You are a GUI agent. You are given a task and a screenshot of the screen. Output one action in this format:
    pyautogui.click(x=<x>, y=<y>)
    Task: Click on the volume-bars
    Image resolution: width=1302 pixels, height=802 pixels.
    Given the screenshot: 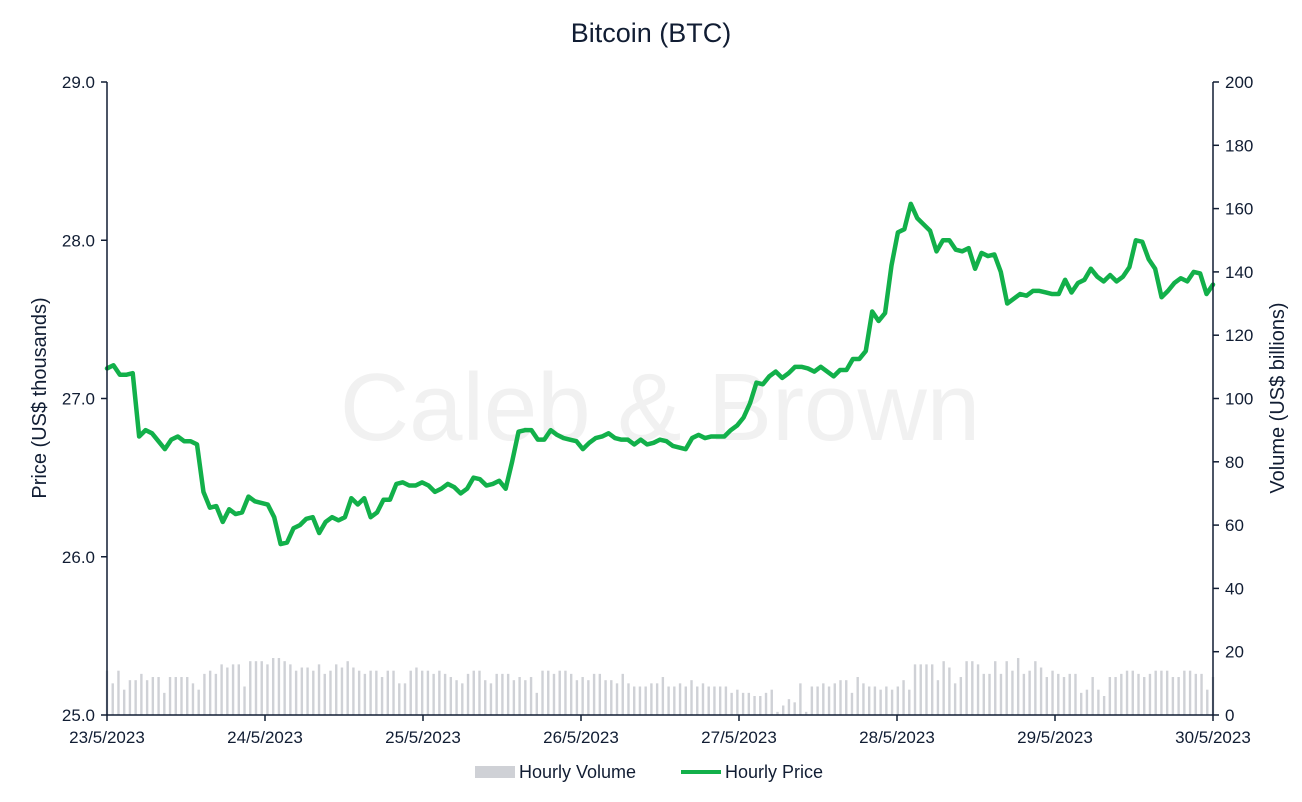 What is the action you would take?
    pyautogui.click(x=660, y=686)
    